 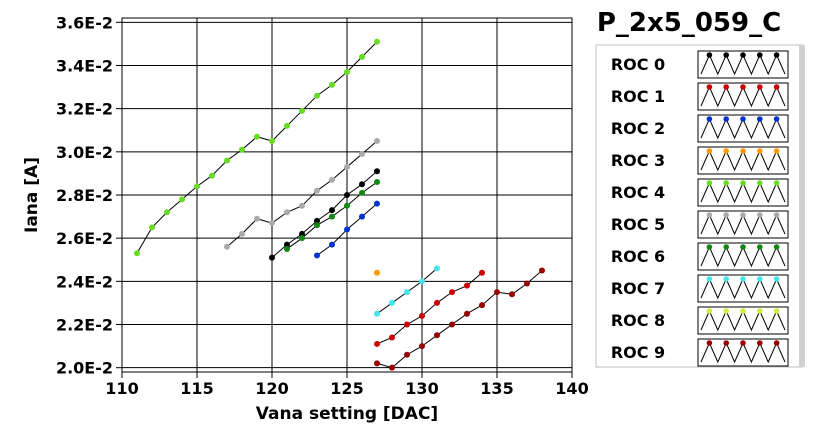 I want to click on legend-label: ROC 5, so click(x=638, y=224).